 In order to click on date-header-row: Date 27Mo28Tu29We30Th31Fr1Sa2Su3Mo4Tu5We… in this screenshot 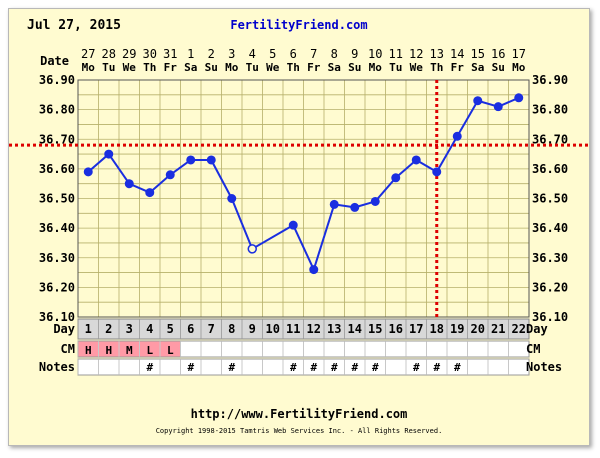, I will do `click(283, 60)`.